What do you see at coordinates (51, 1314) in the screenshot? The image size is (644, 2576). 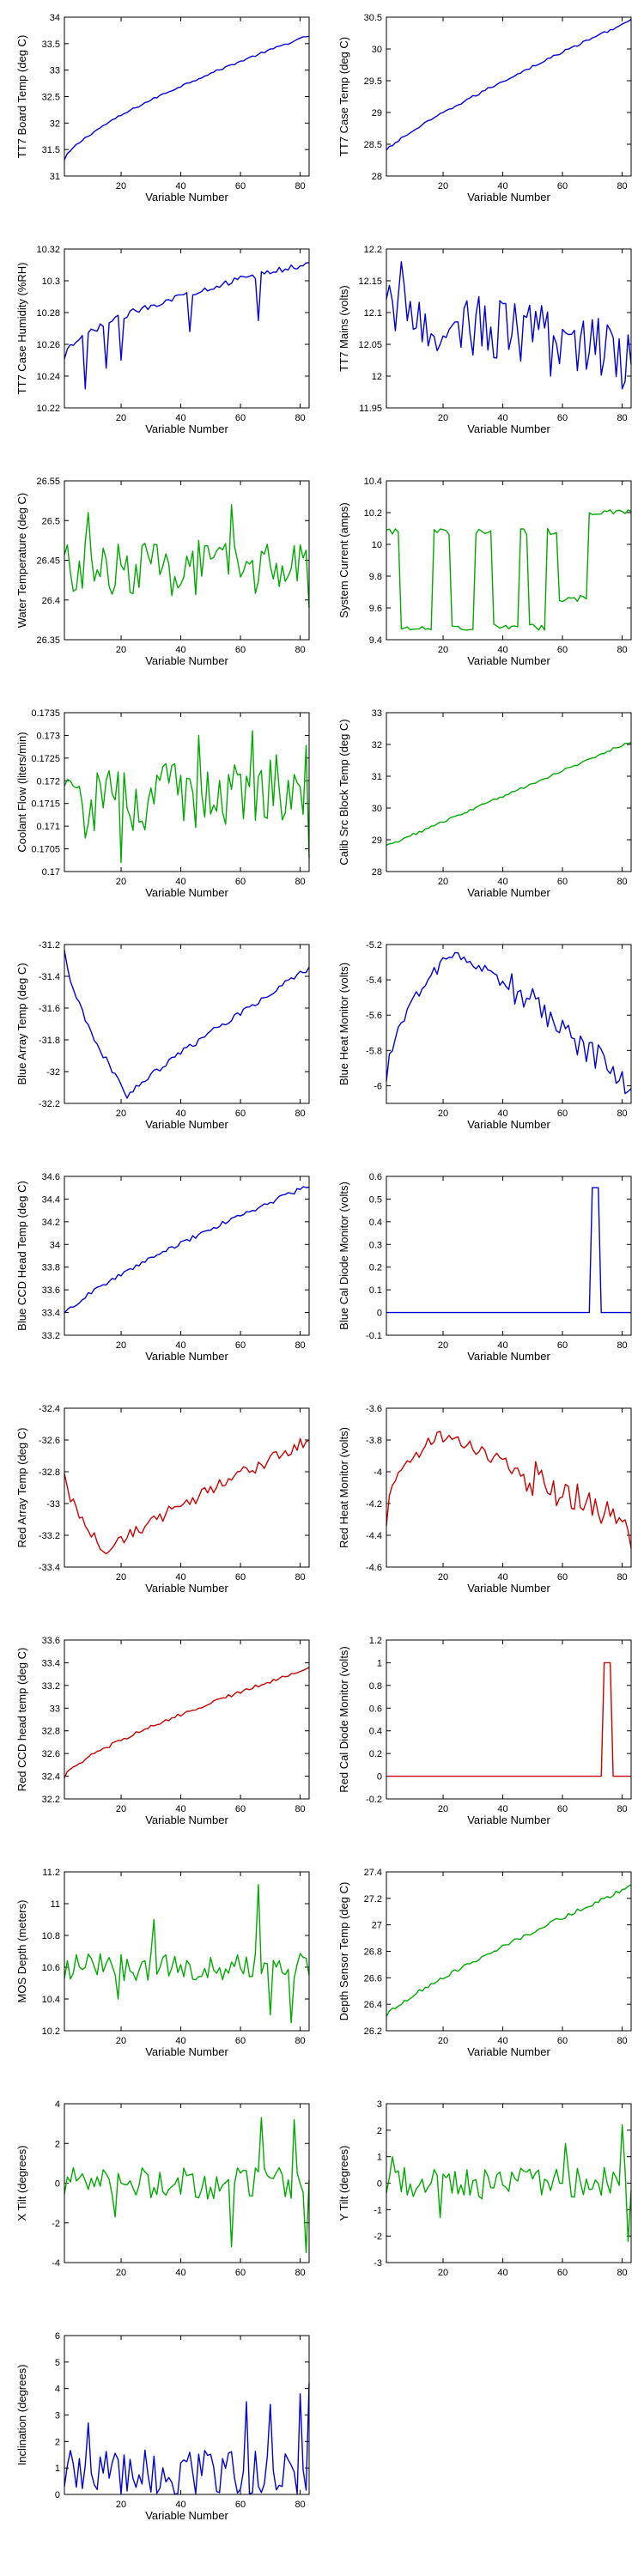 I see `y-tick-label: 33.4` at bounding box center [51, 1314].